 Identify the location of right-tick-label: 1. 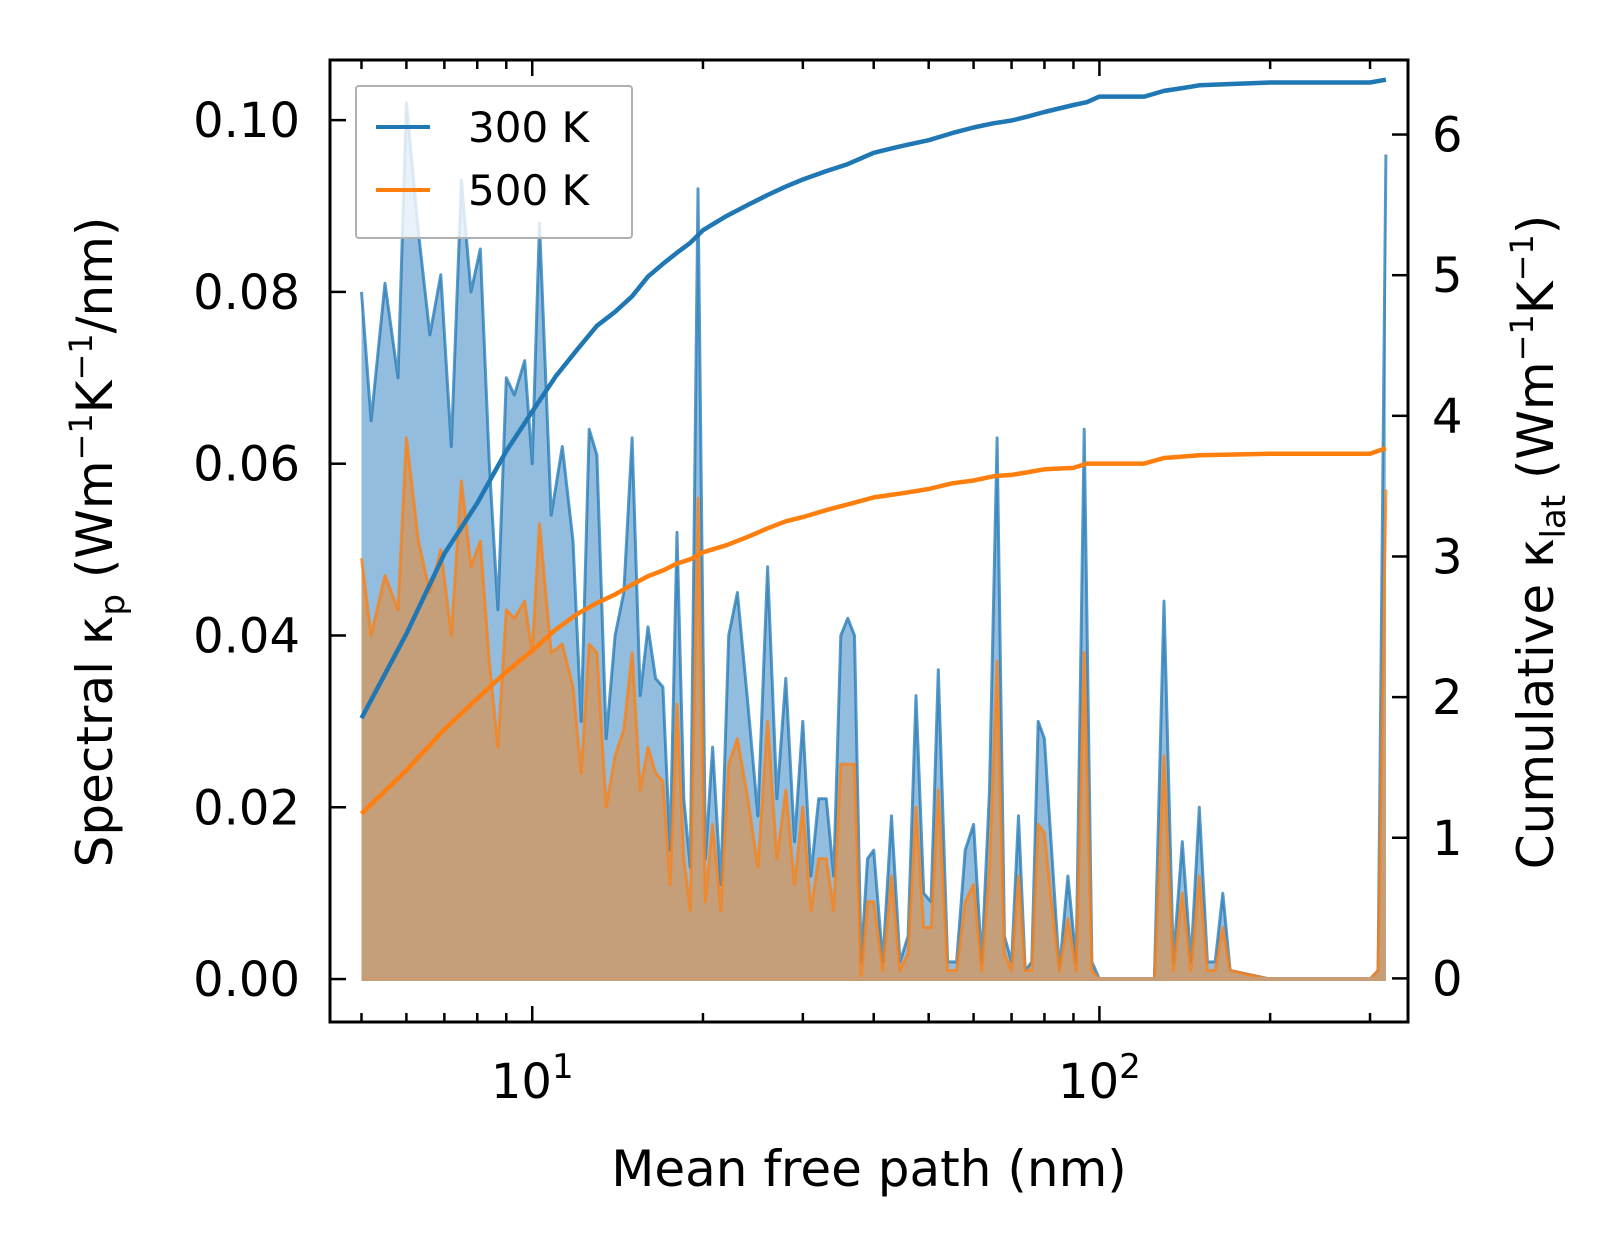
(1447, 839).